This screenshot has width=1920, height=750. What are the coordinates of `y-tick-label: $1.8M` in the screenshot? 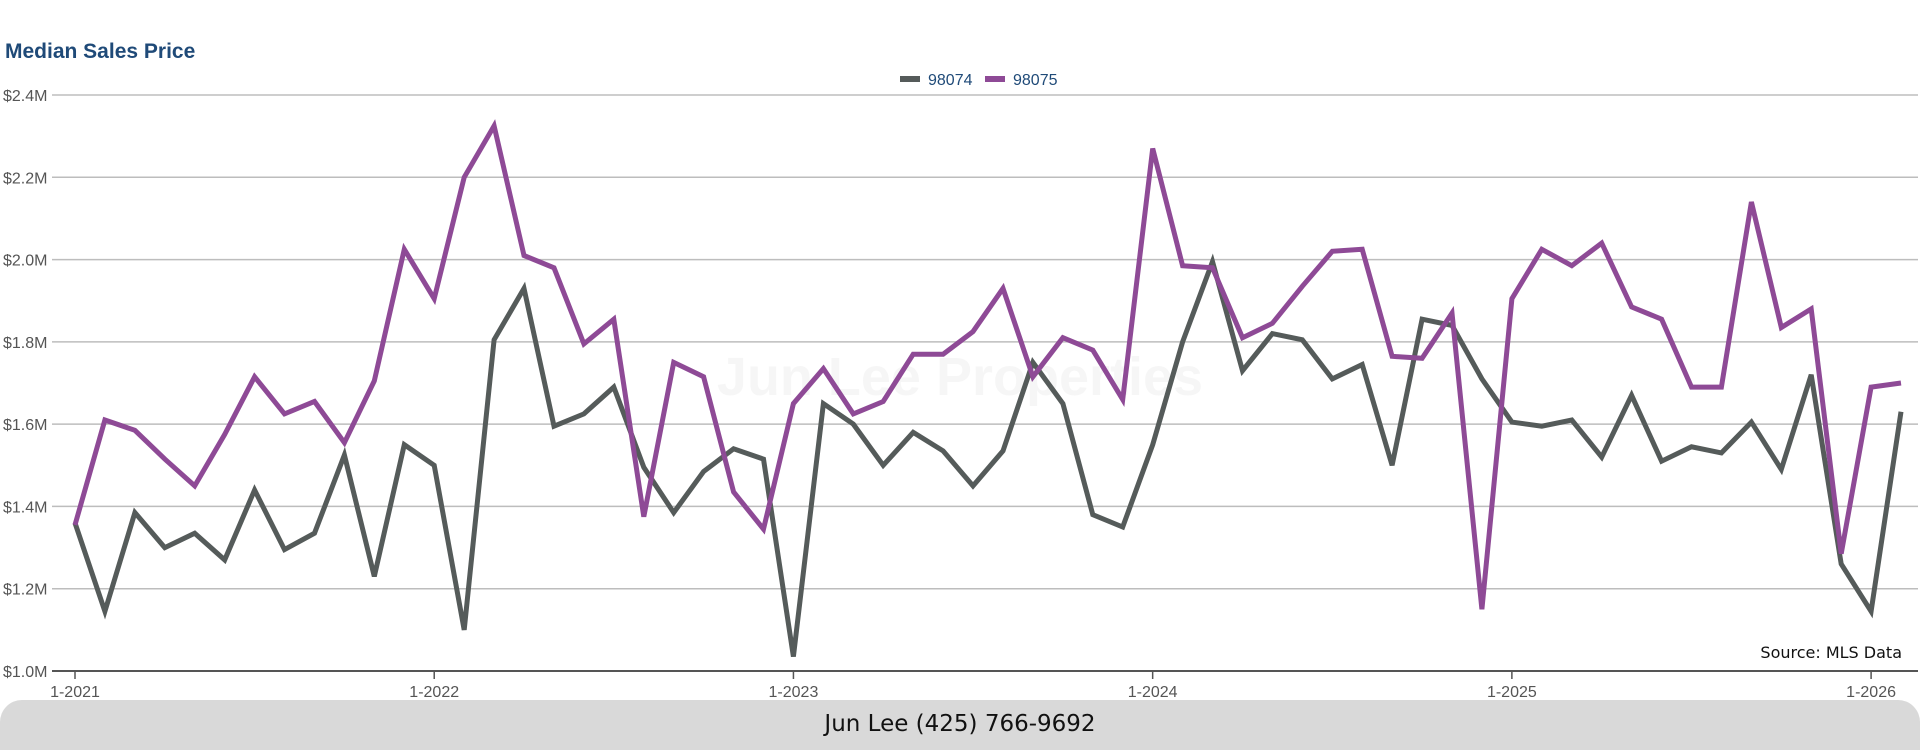 It's located at (25, 343).